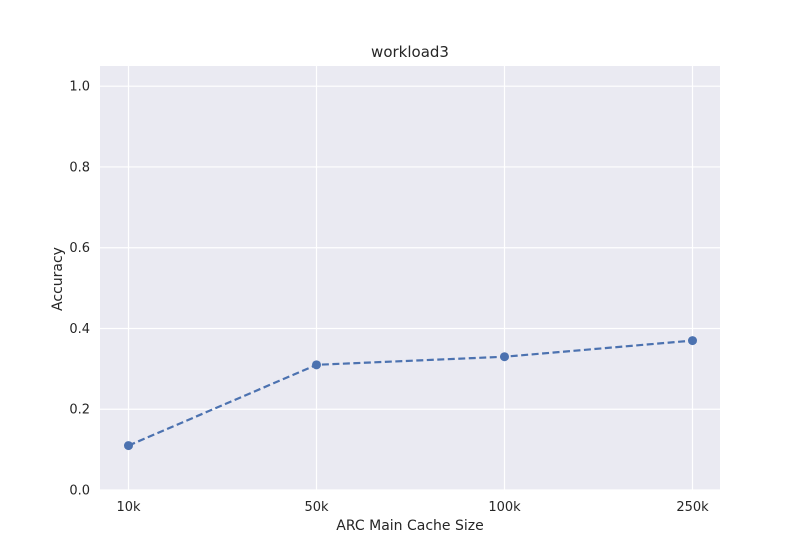 This screenshot has width=800, height=550. I want to click on series-line, so click(410, 393).